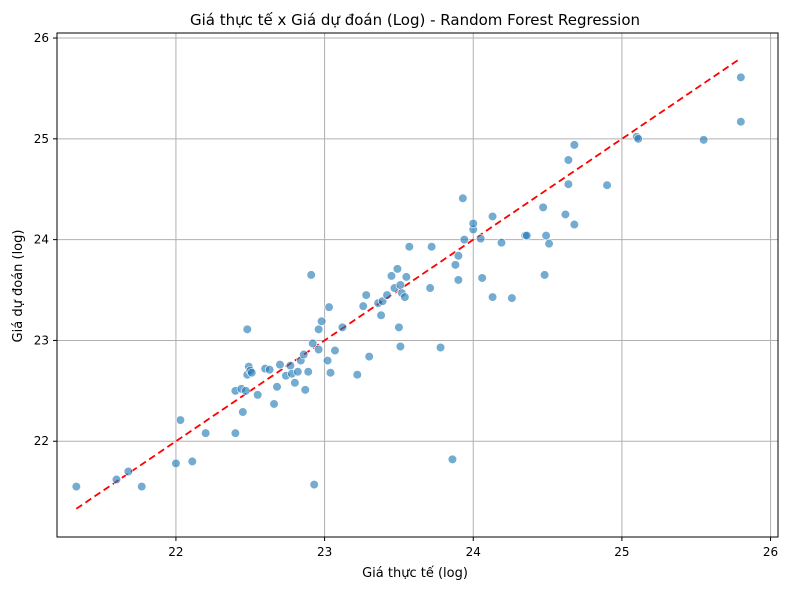 This screenshot has height=590, width=789. I want to click on x-tick-label: 22, so click(175, 552).